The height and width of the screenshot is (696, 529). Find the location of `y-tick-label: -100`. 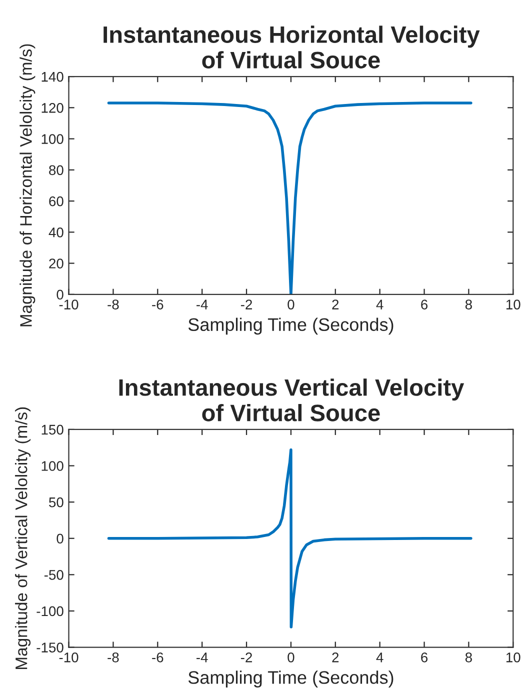

y-tick-label: -100 is located at coordinates (50, 611).